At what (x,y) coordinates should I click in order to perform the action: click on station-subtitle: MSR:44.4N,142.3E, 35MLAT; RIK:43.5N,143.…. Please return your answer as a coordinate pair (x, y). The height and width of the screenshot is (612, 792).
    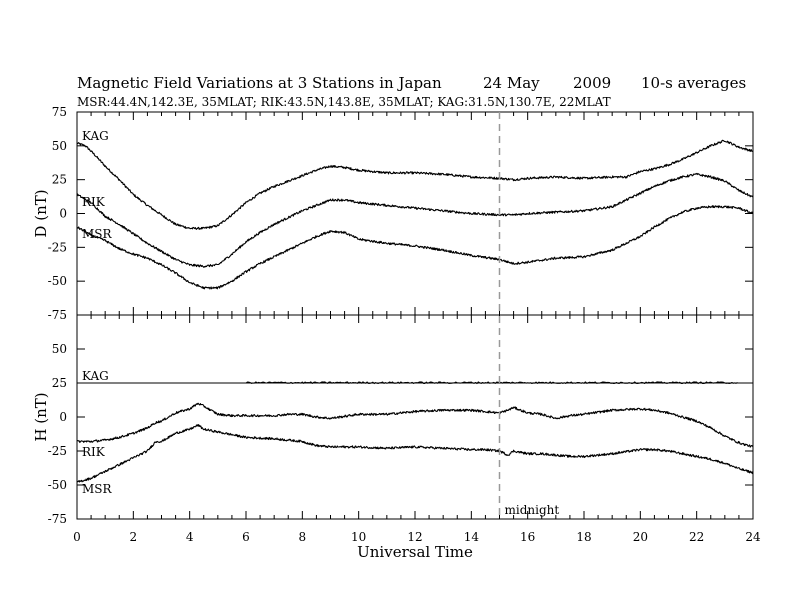
    Looking at the image, I should click on (344, 102).